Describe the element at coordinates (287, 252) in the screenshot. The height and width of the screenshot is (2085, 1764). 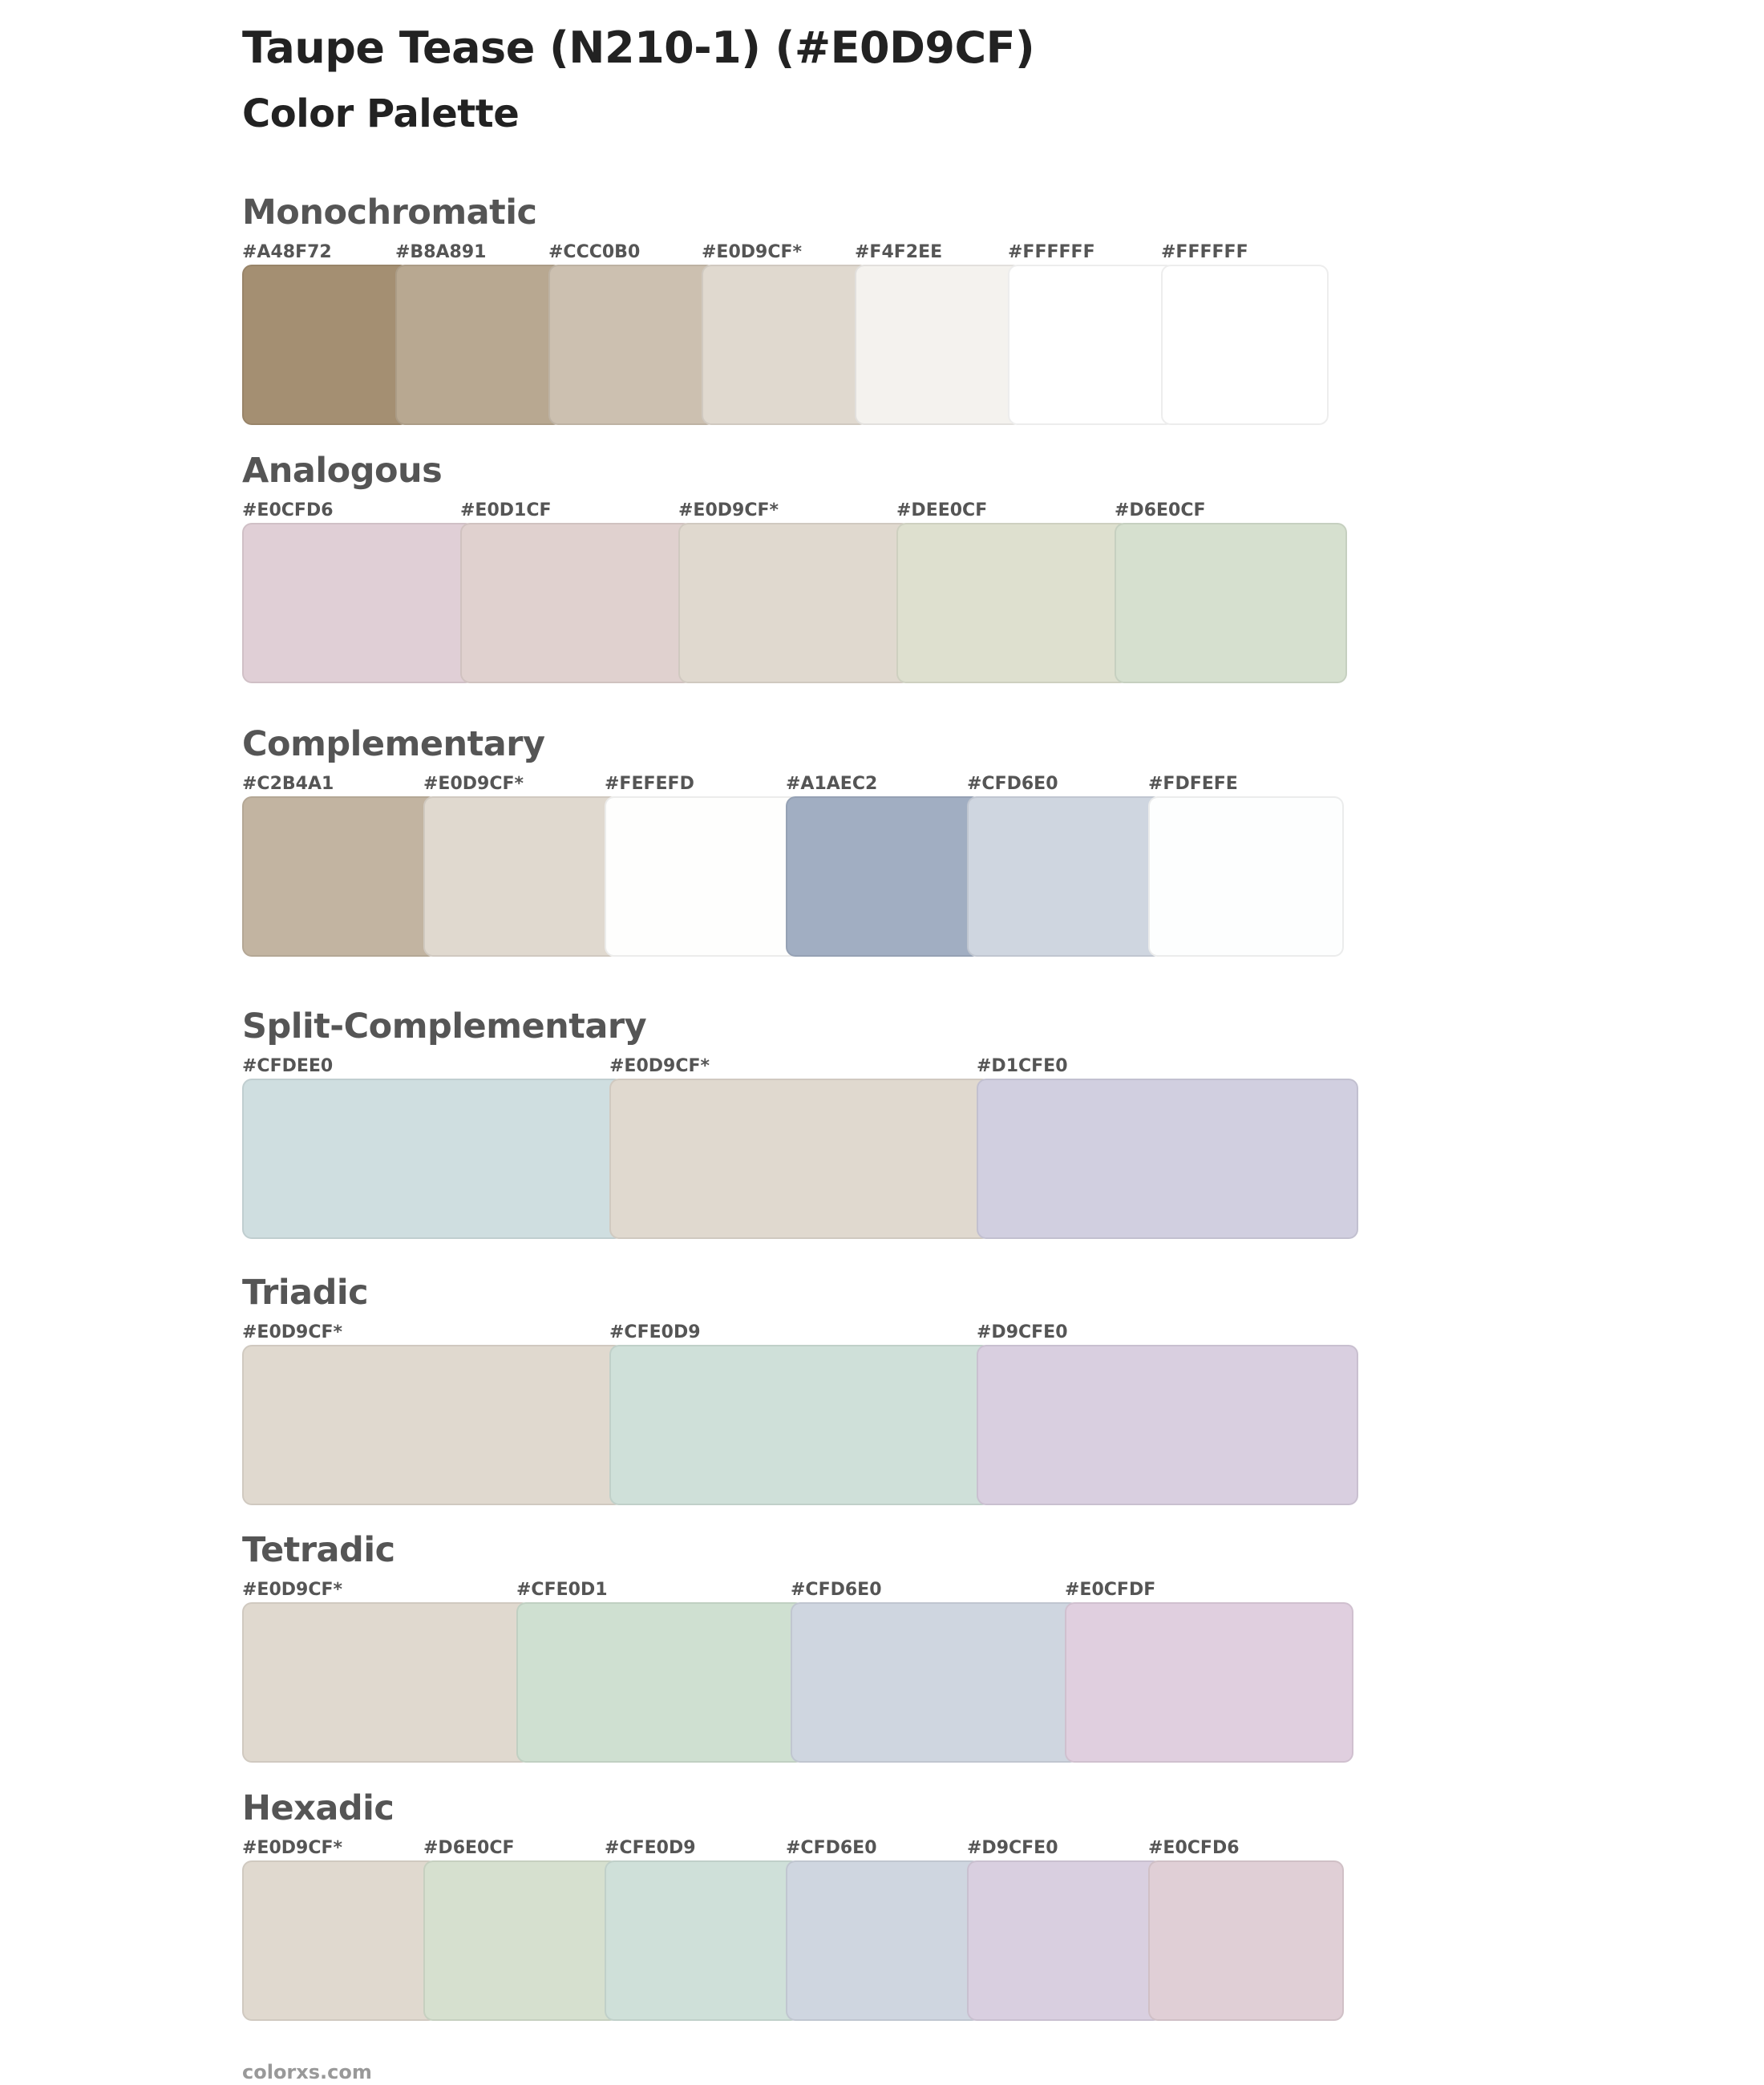
I see `swatch-label: #A48F72` at that location.